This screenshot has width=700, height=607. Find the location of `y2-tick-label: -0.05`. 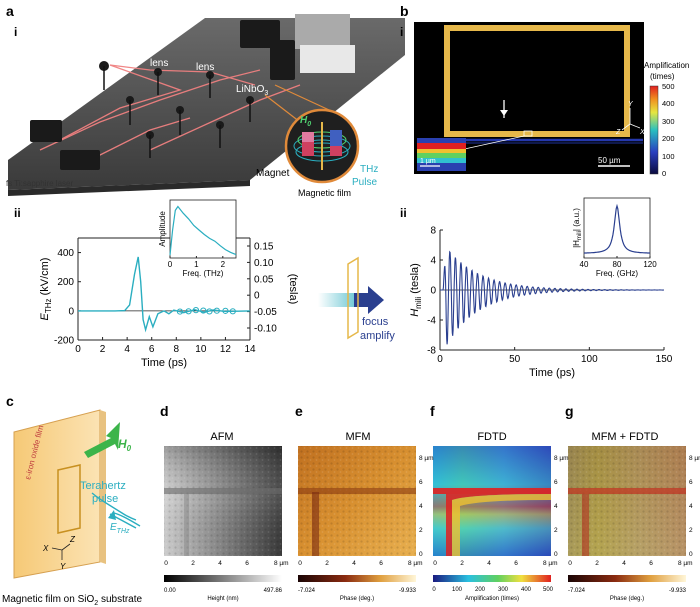

y2-tick-label: -0.05 is located at coordinates (265, 312).